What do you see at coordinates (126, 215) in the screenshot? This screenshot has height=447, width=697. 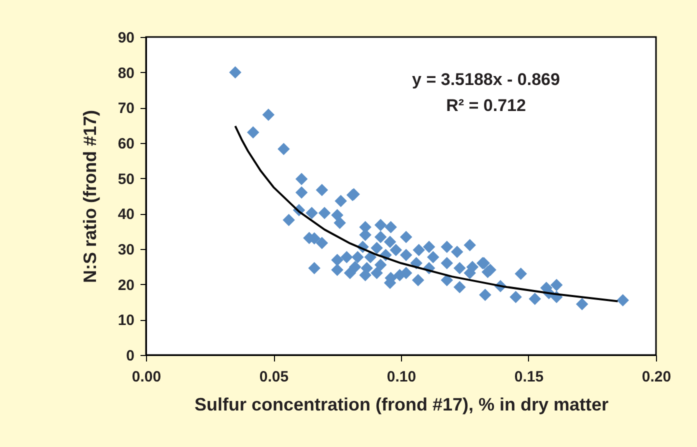 I see `y-tick-label: 40` at bounding box center [126, 215].